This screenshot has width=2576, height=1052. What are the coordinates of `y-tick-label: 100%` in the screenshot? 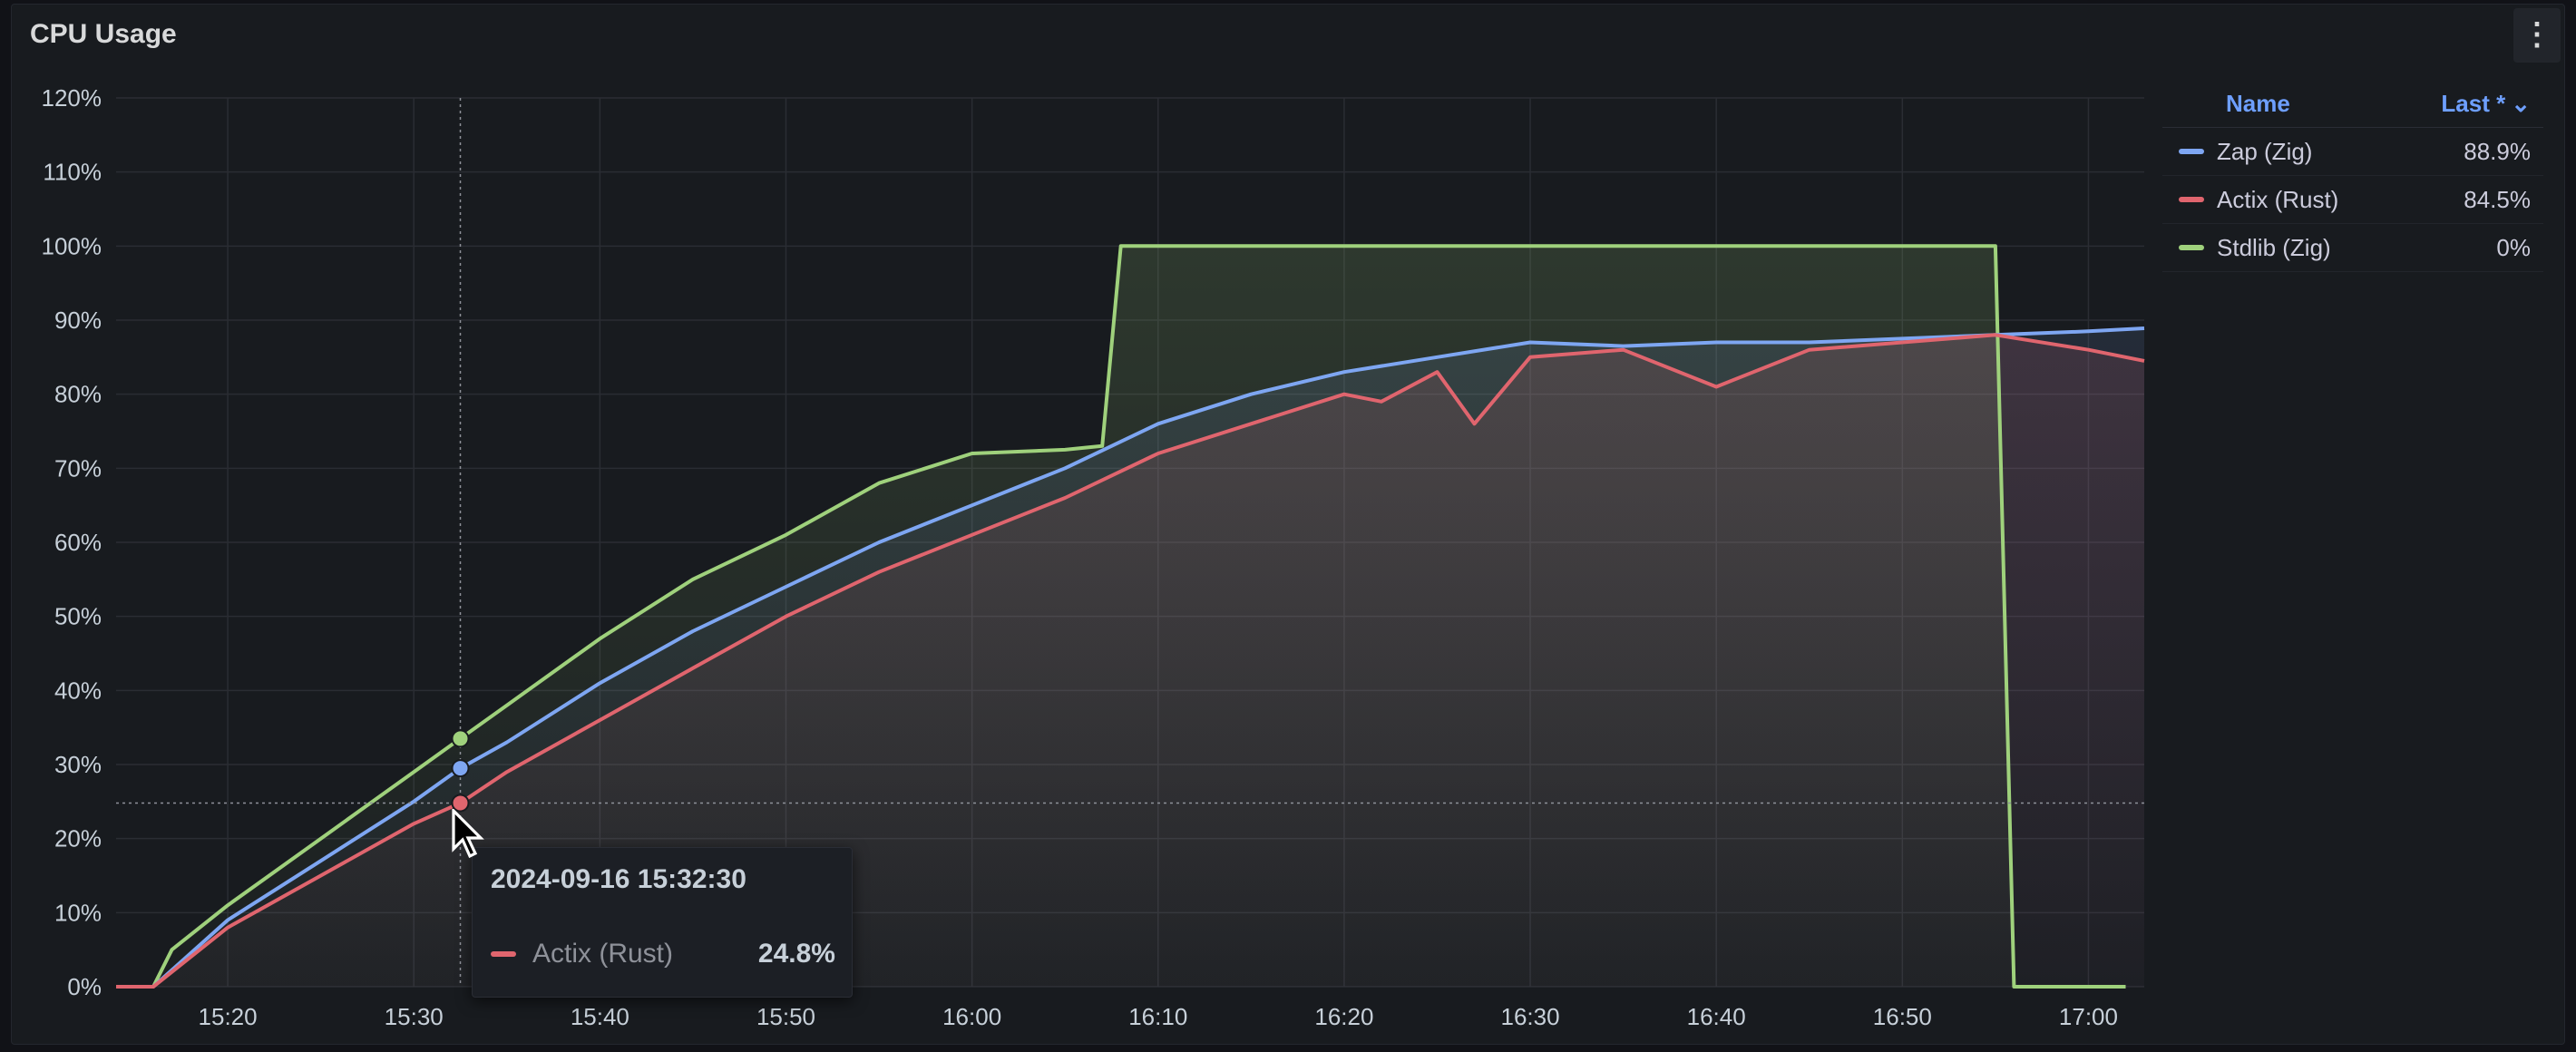 It's located at (72, 246).